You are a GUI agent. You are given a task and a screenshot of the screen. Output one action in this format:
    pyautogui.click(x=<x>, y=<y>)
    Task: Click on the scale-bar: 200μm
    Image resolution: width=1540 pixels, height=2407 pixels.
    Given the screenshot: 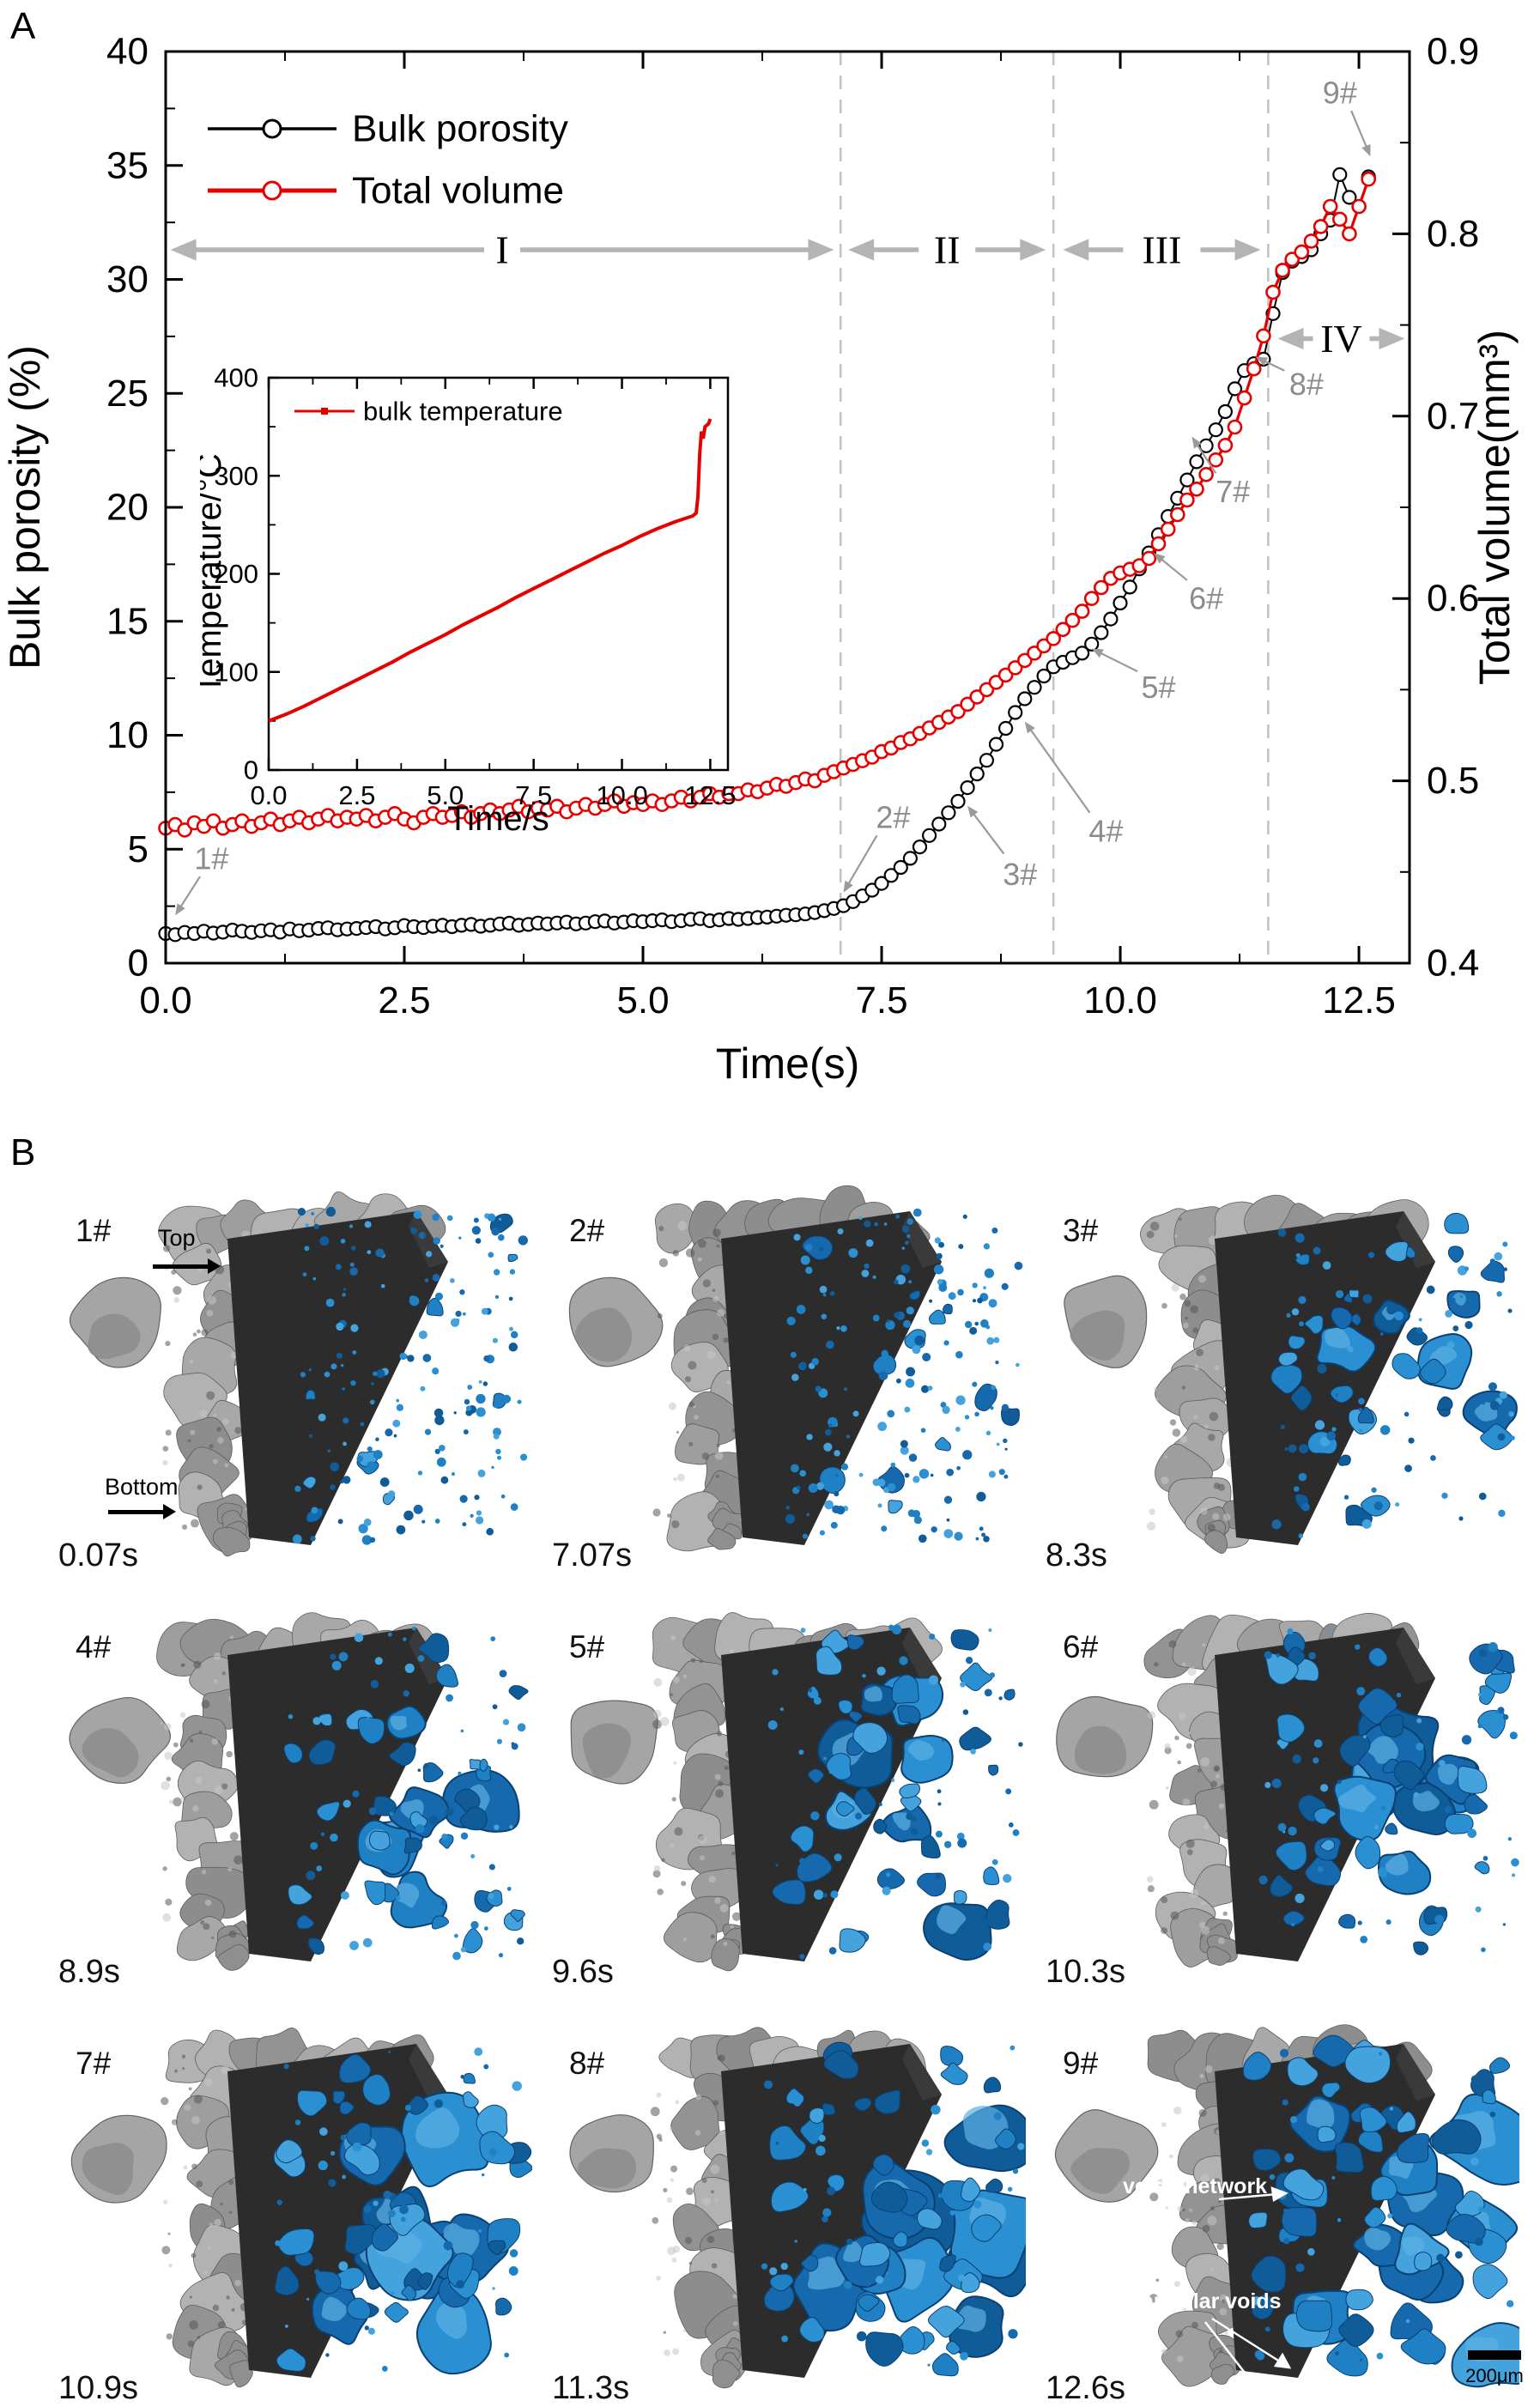 What is the action you would take?
    pyautogui.click(x=1494, y=2368)
    